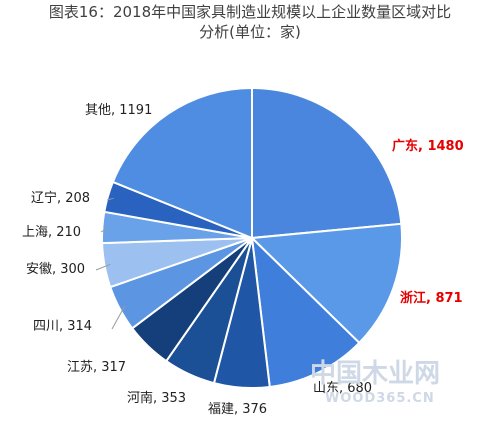 This screenshot has height=434, width=500. Describe the element at coordinates (55, 269) in the screenshot. I see `data-label-8: 安徽, 300` at that location.